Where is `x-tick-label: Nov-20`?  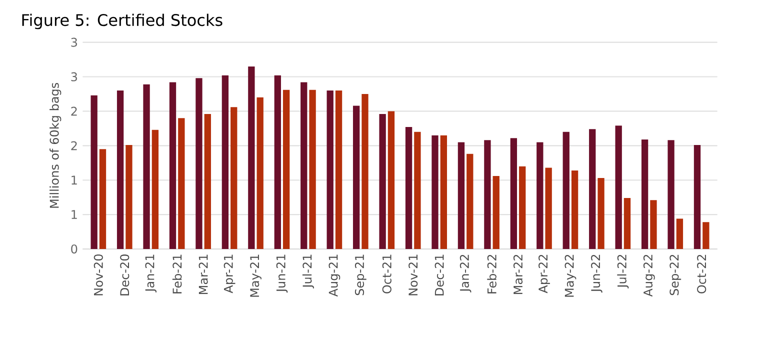 x-tick-label: Nov-20 is located at coordinates (98, 275).